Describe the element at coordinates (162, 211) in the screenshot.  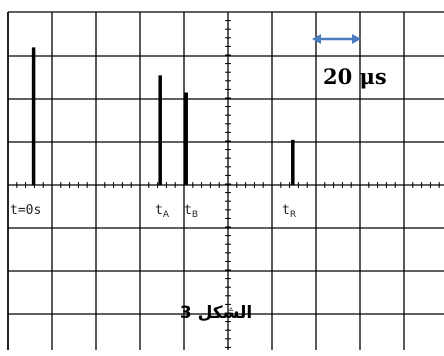
I see `marker-label-tA: tA` at that location.